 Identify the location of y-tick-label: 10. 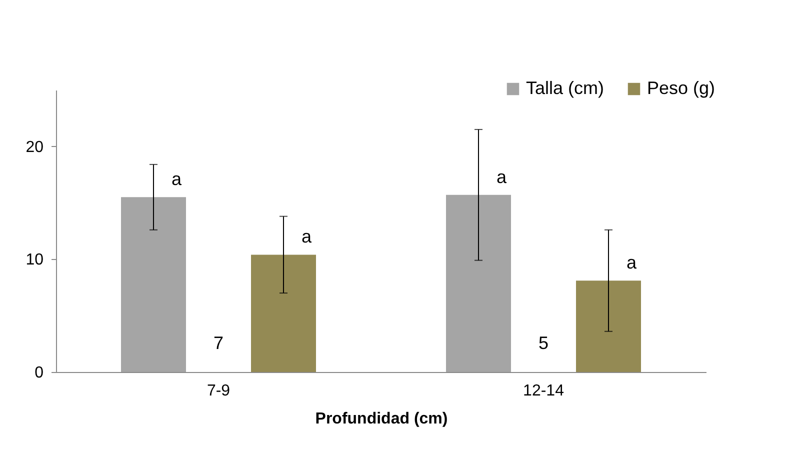
(35, 260).